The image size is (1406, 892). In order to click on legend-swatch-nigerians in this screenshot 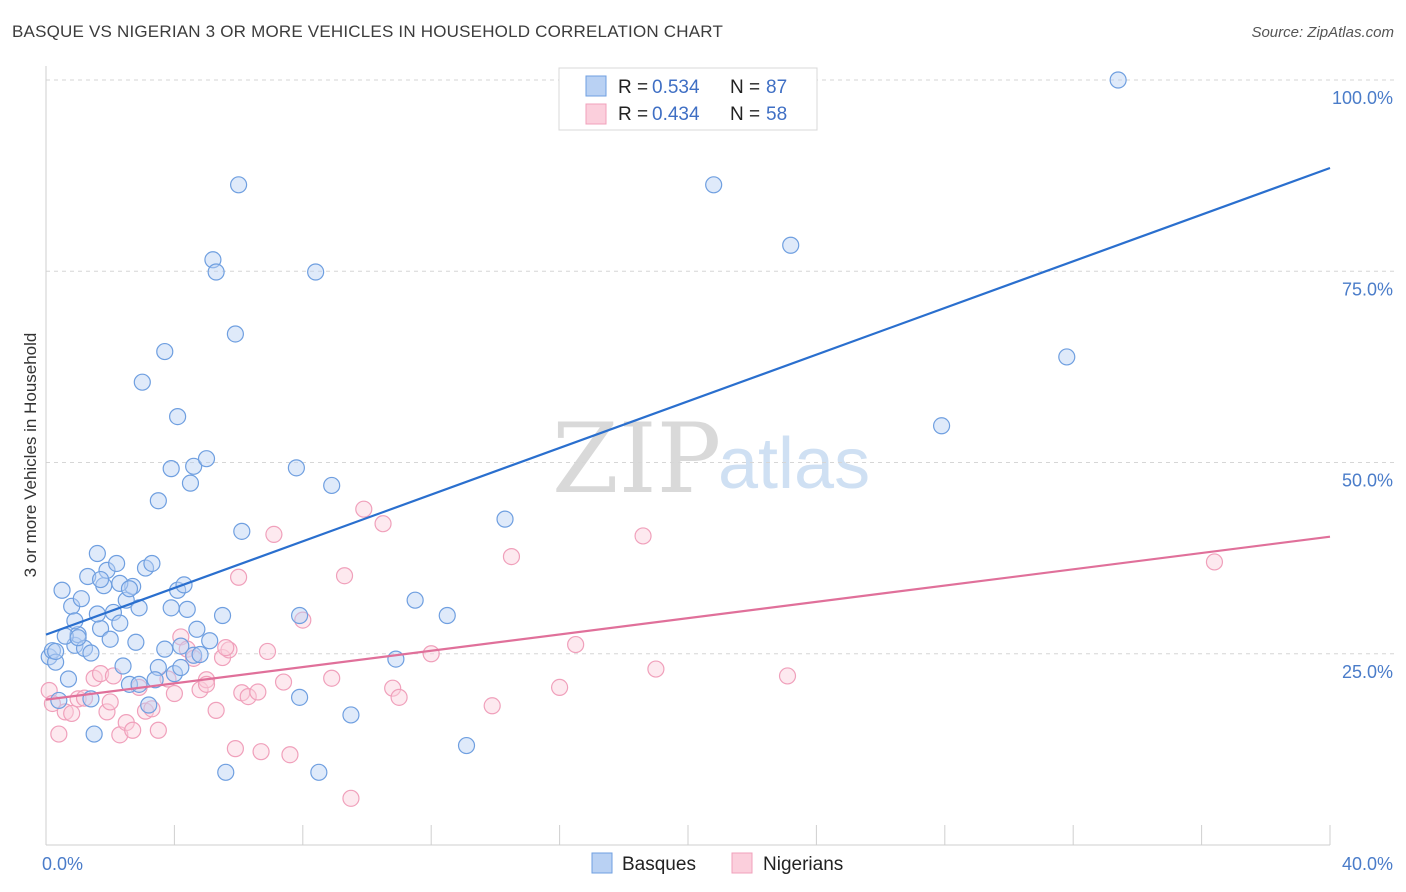, I will do `click(596, 114)`.